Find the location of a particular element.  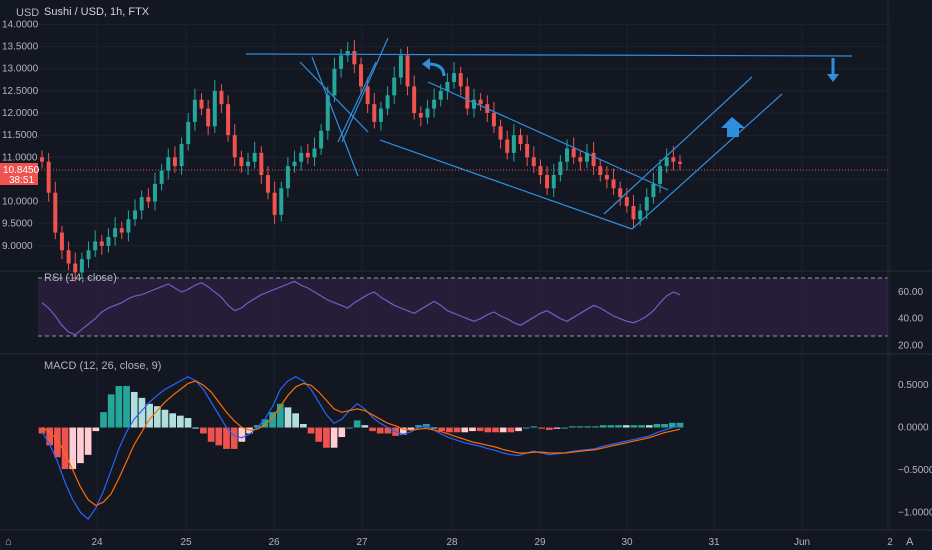

auto-scale-button: A is located at coordinates (910, 542).